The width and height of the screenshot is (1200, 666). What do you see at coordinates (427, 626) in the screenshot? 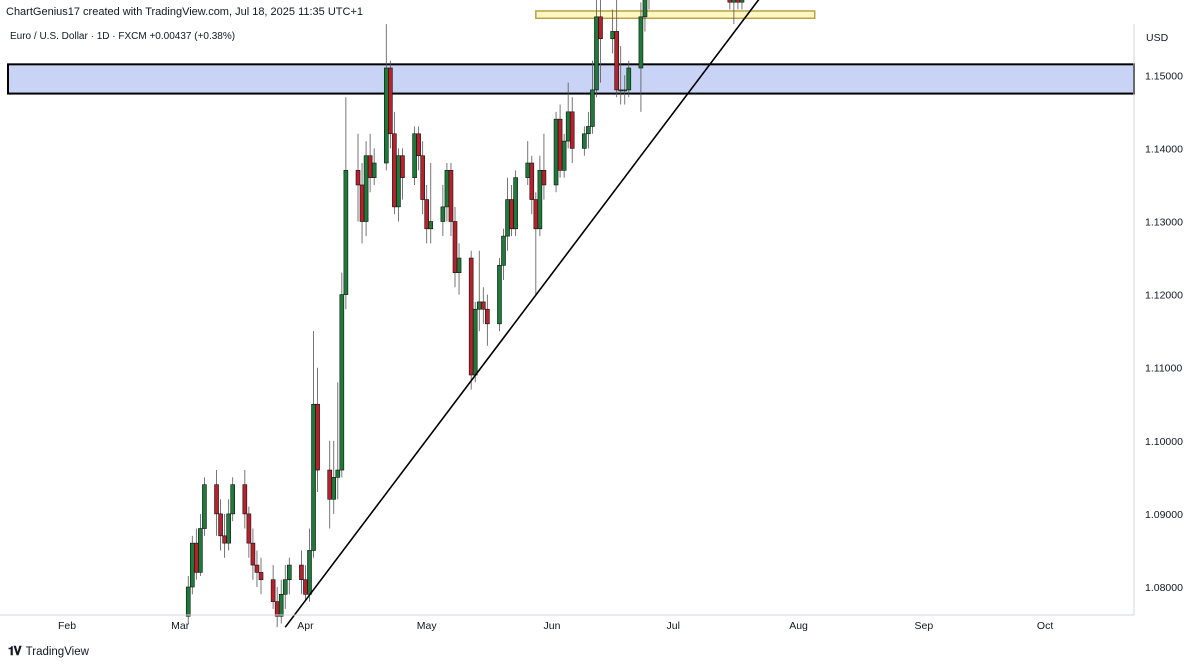
I see `x-tick-label: May` at bounding box center [427, 626].